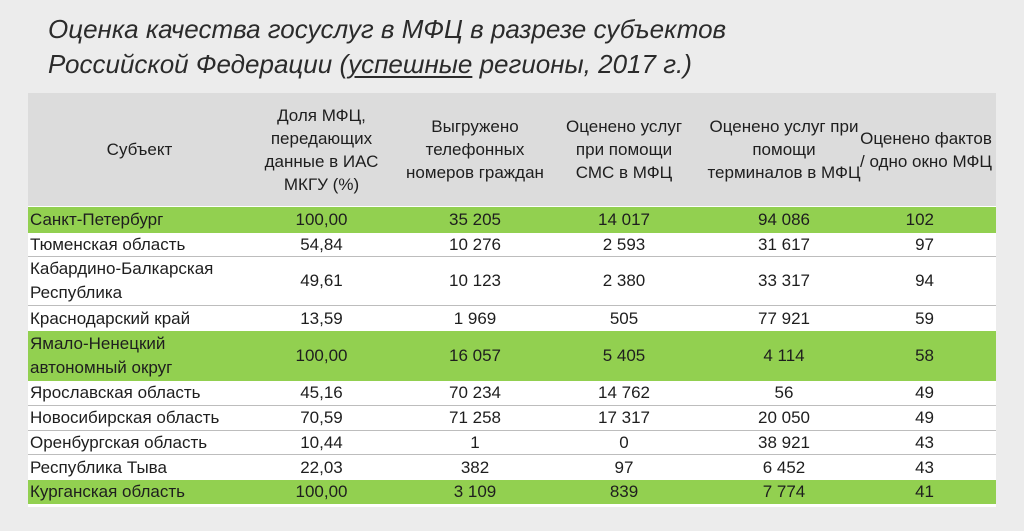  Describe the element at coordinates (624, 149) in the screenshot. I see `header-sms: Оценено услуг при помощи СМС в МФЦ` at that location.